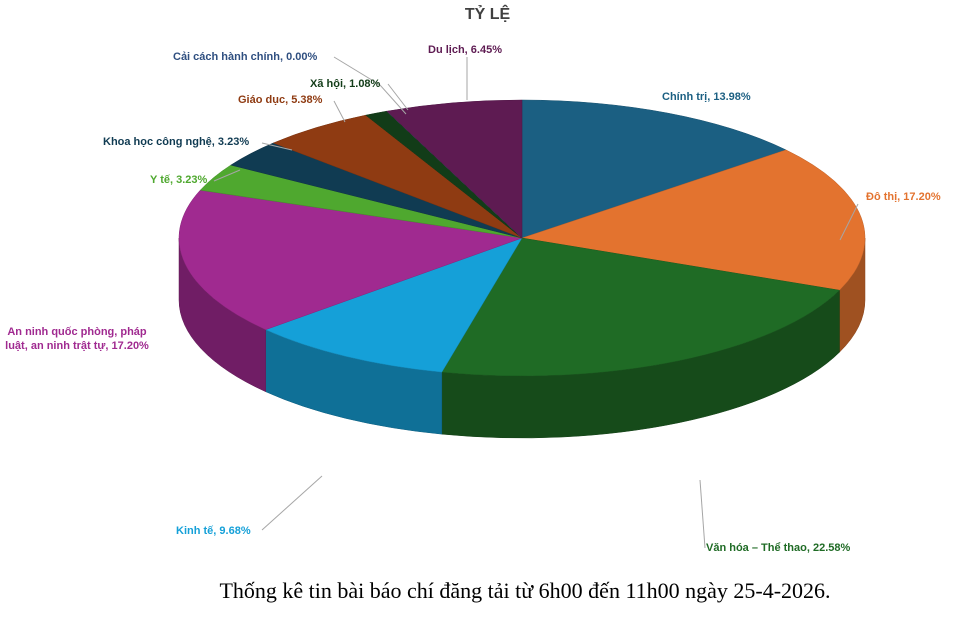 Image resolution: width=975 pixels, height=632 pixels. I want to click on value-label: 1.08%, so click(365, 84).